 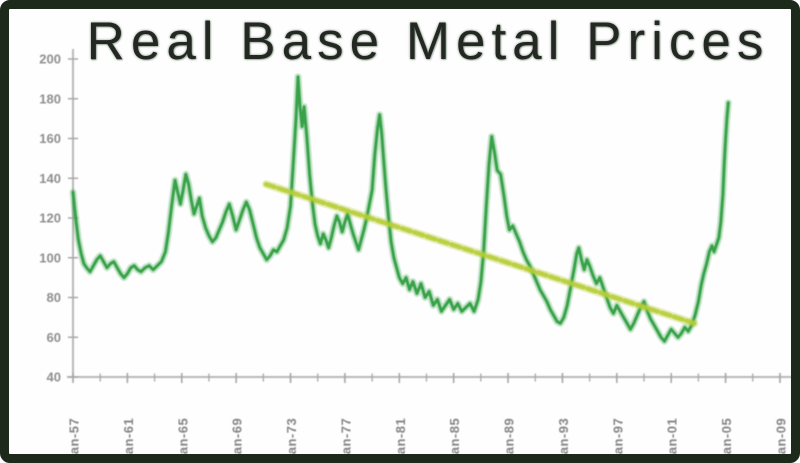 What do you see at coordinates (237, 440) in the screenshot?
I see `x-tick-label: Jan-69` at bounding box center [237, 440].